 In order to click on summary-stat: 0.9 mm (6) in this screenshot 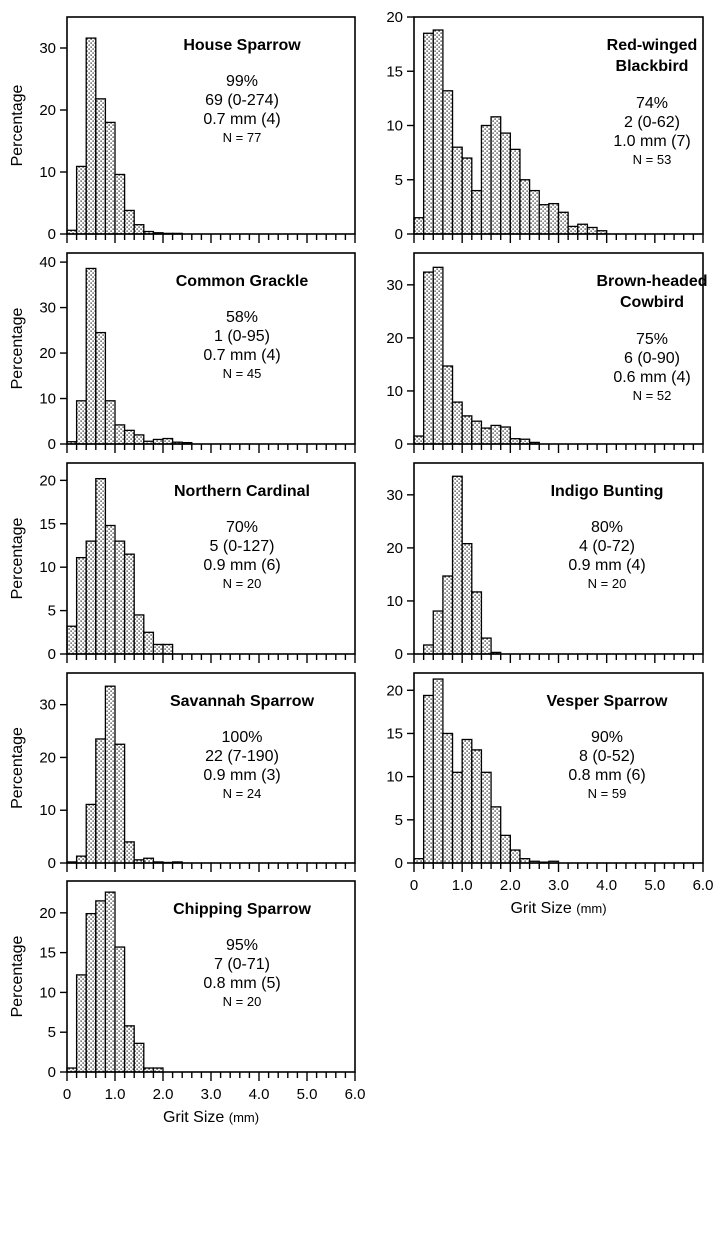, I will do `click(241, 565)`.